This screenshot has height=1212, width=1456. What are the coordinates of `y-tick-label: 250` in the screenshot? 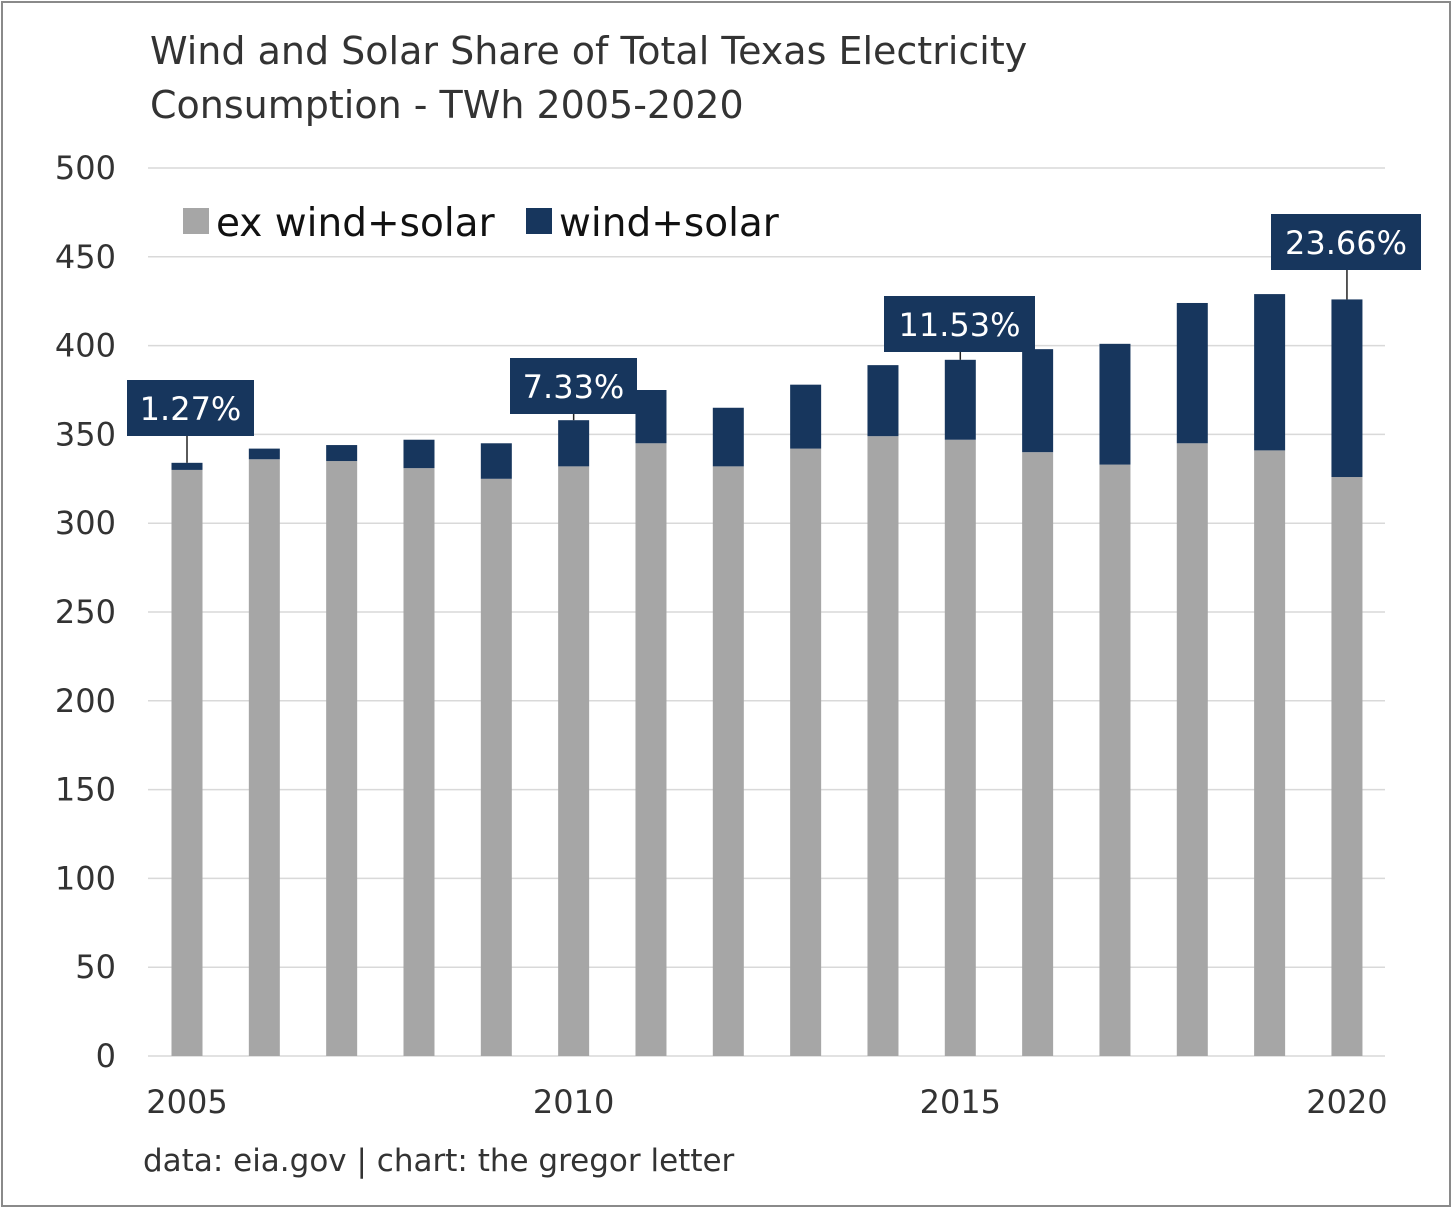 It's located at (85, 612).